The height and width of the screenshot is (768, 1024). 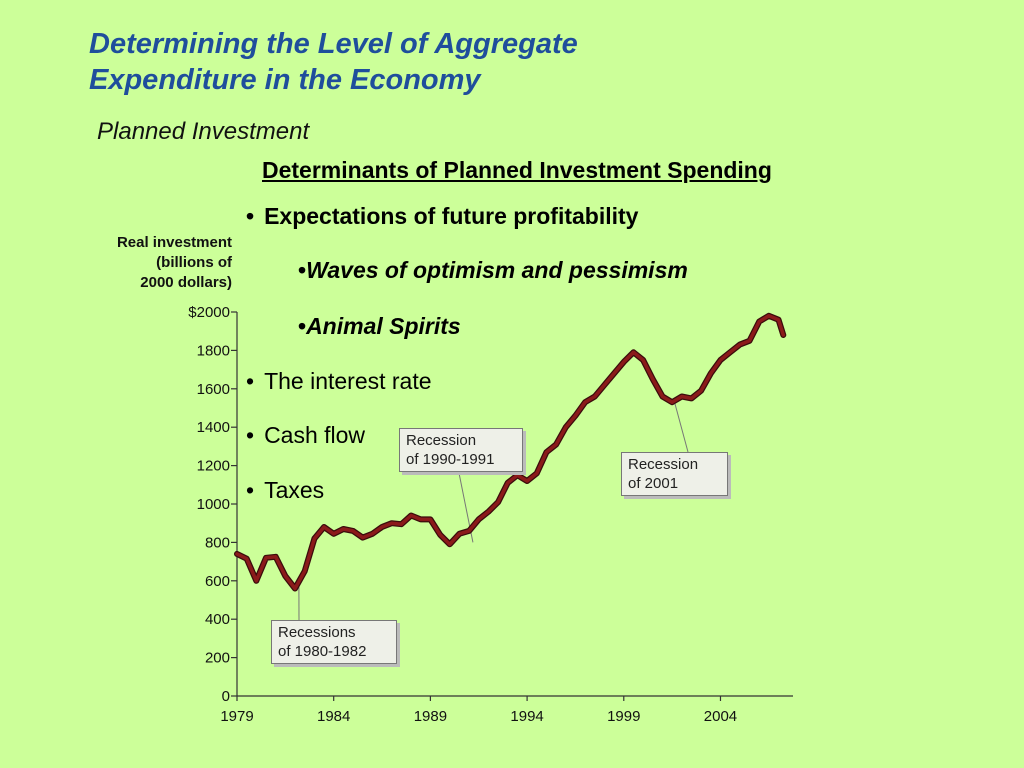 I want to click on bullet-interest-rate: • The interest rate, so click(x=339, y=381).